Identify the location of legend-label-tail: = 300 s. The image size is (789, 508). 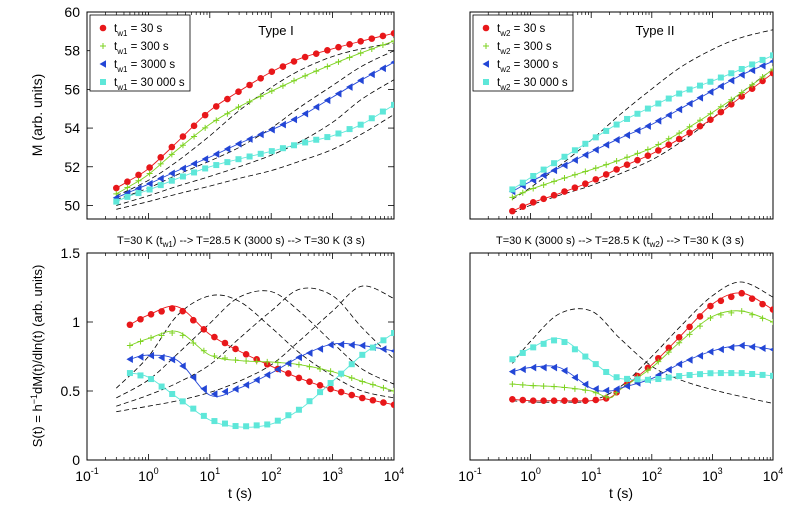
(147, 47).